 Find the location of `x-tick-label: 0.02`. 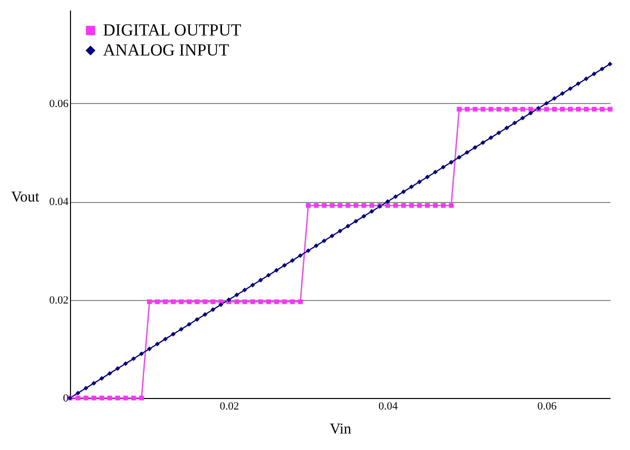

x-tick-label: 0.02 is located at coordinates (229, 406).